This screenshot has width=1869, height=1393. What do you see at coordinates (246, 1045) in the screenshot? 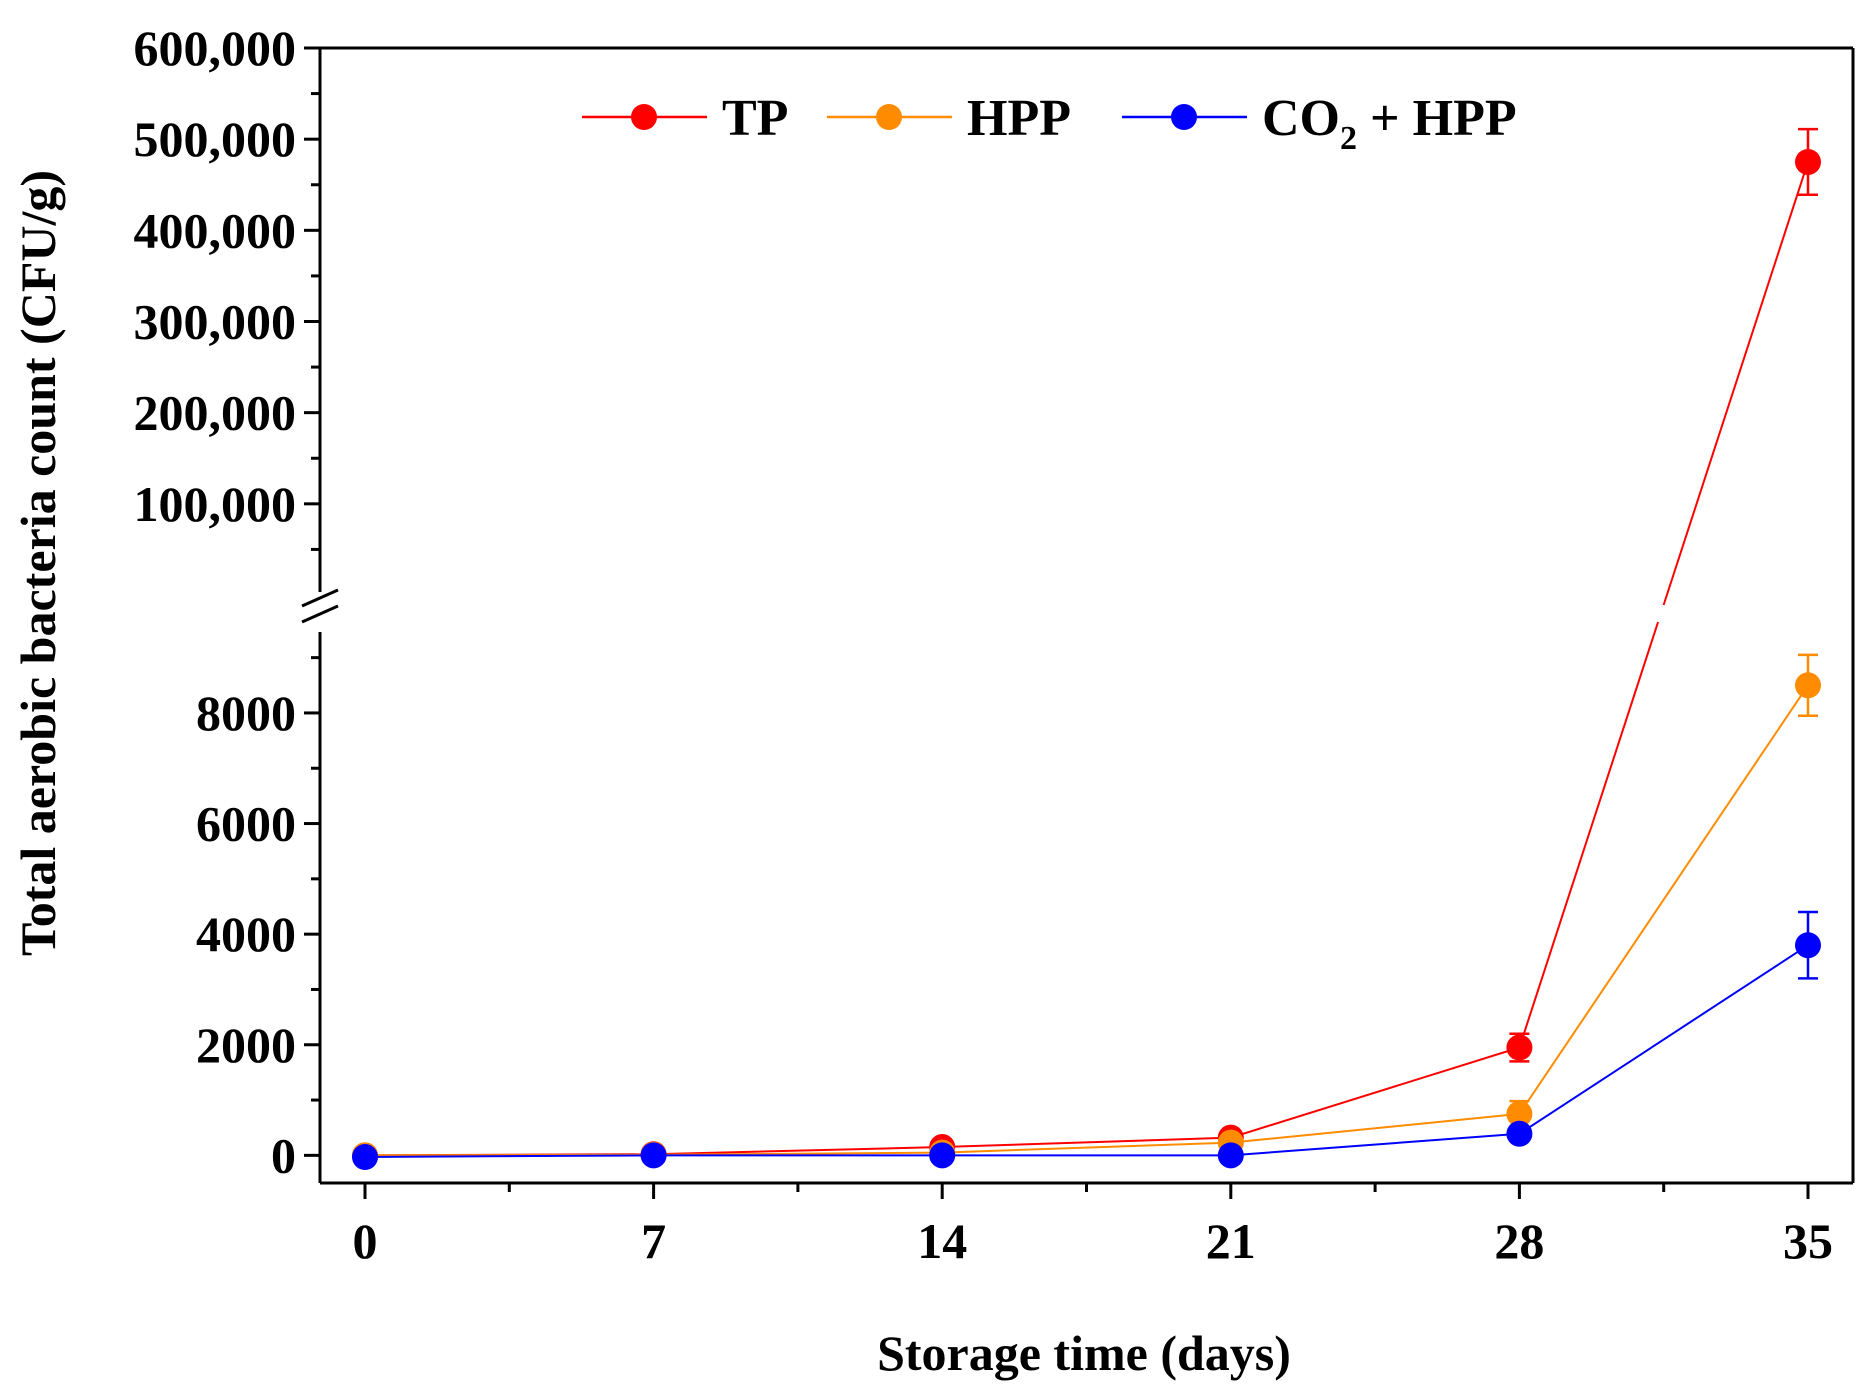
I see `y-tick-label: 2000` at bounding box center [246, 1045].